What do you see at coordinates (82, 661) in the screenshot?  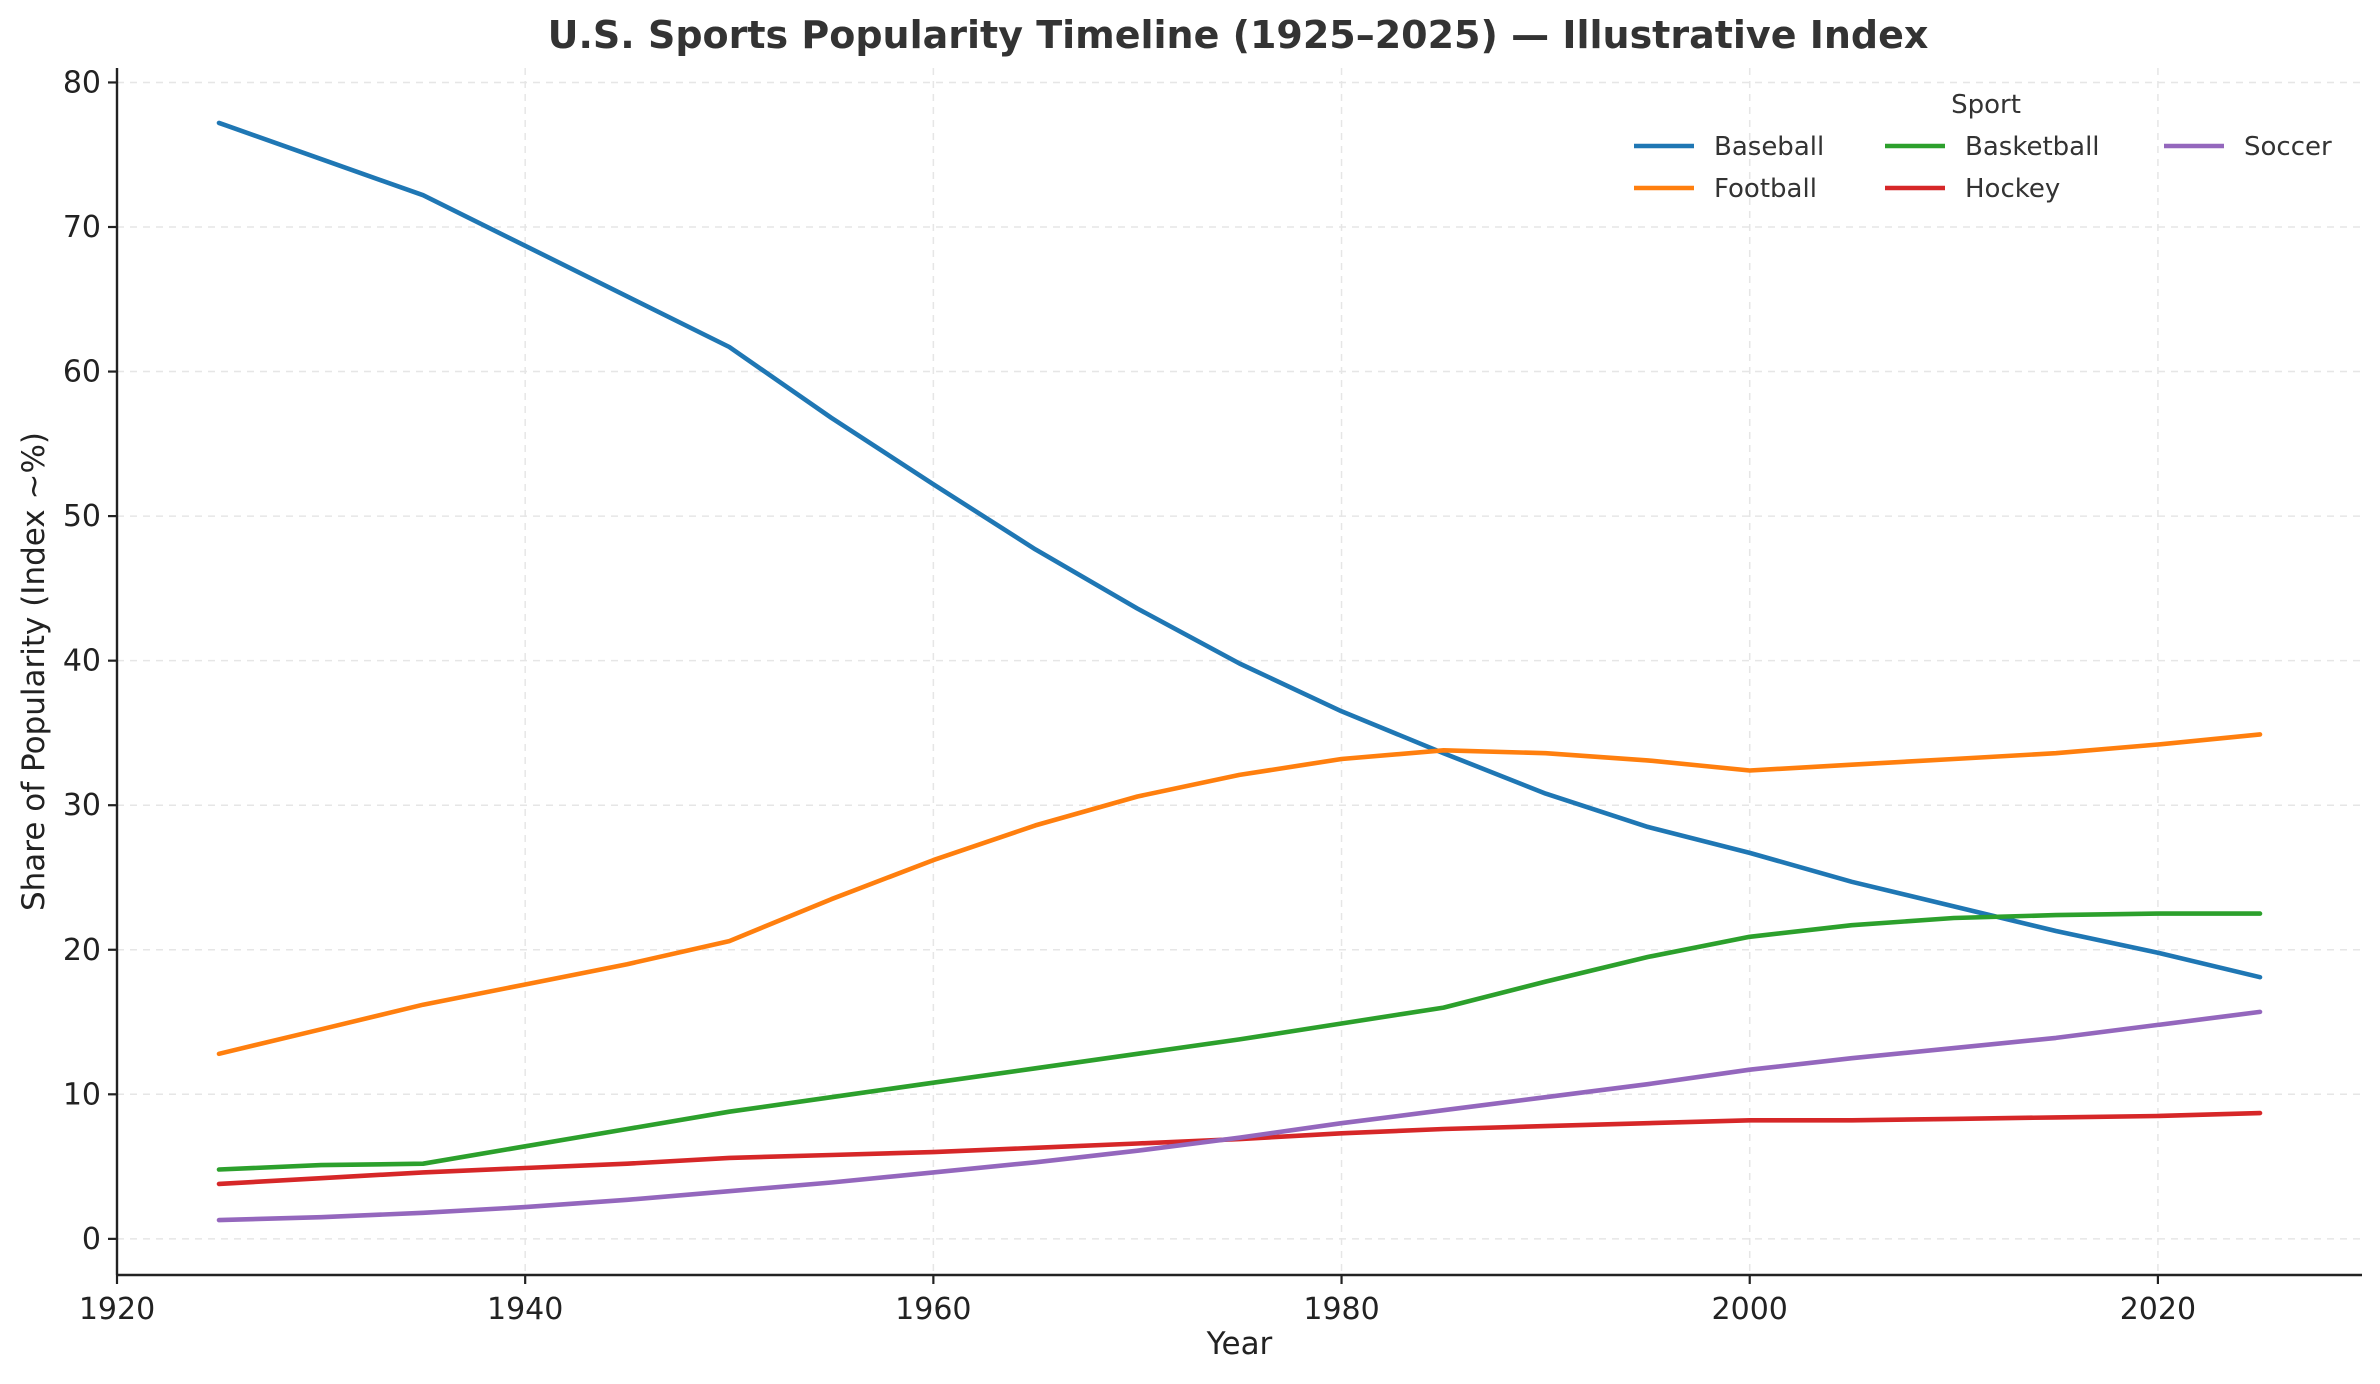 I see `y-tick-label: 40` at bounding box center [82, 661].